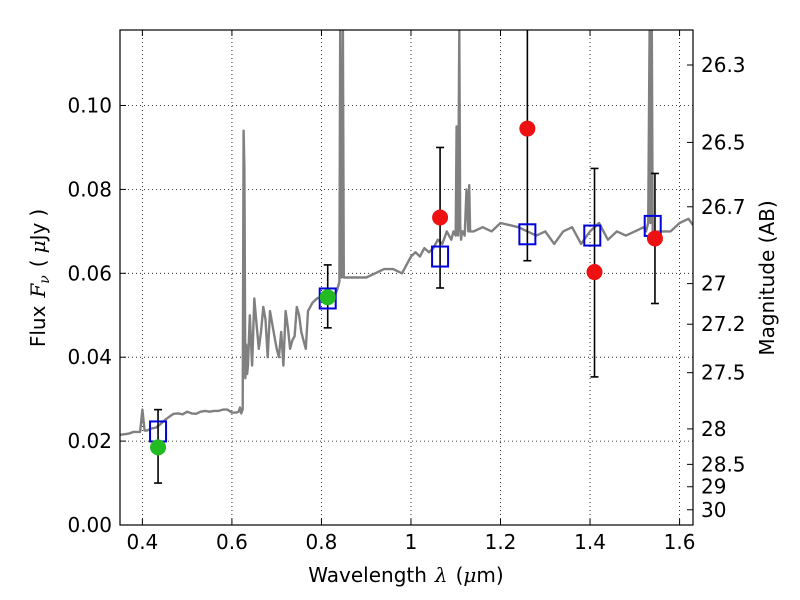 The image size is (800, 600). I want to click on y-tick-label: 0.08, so click(89, 189).